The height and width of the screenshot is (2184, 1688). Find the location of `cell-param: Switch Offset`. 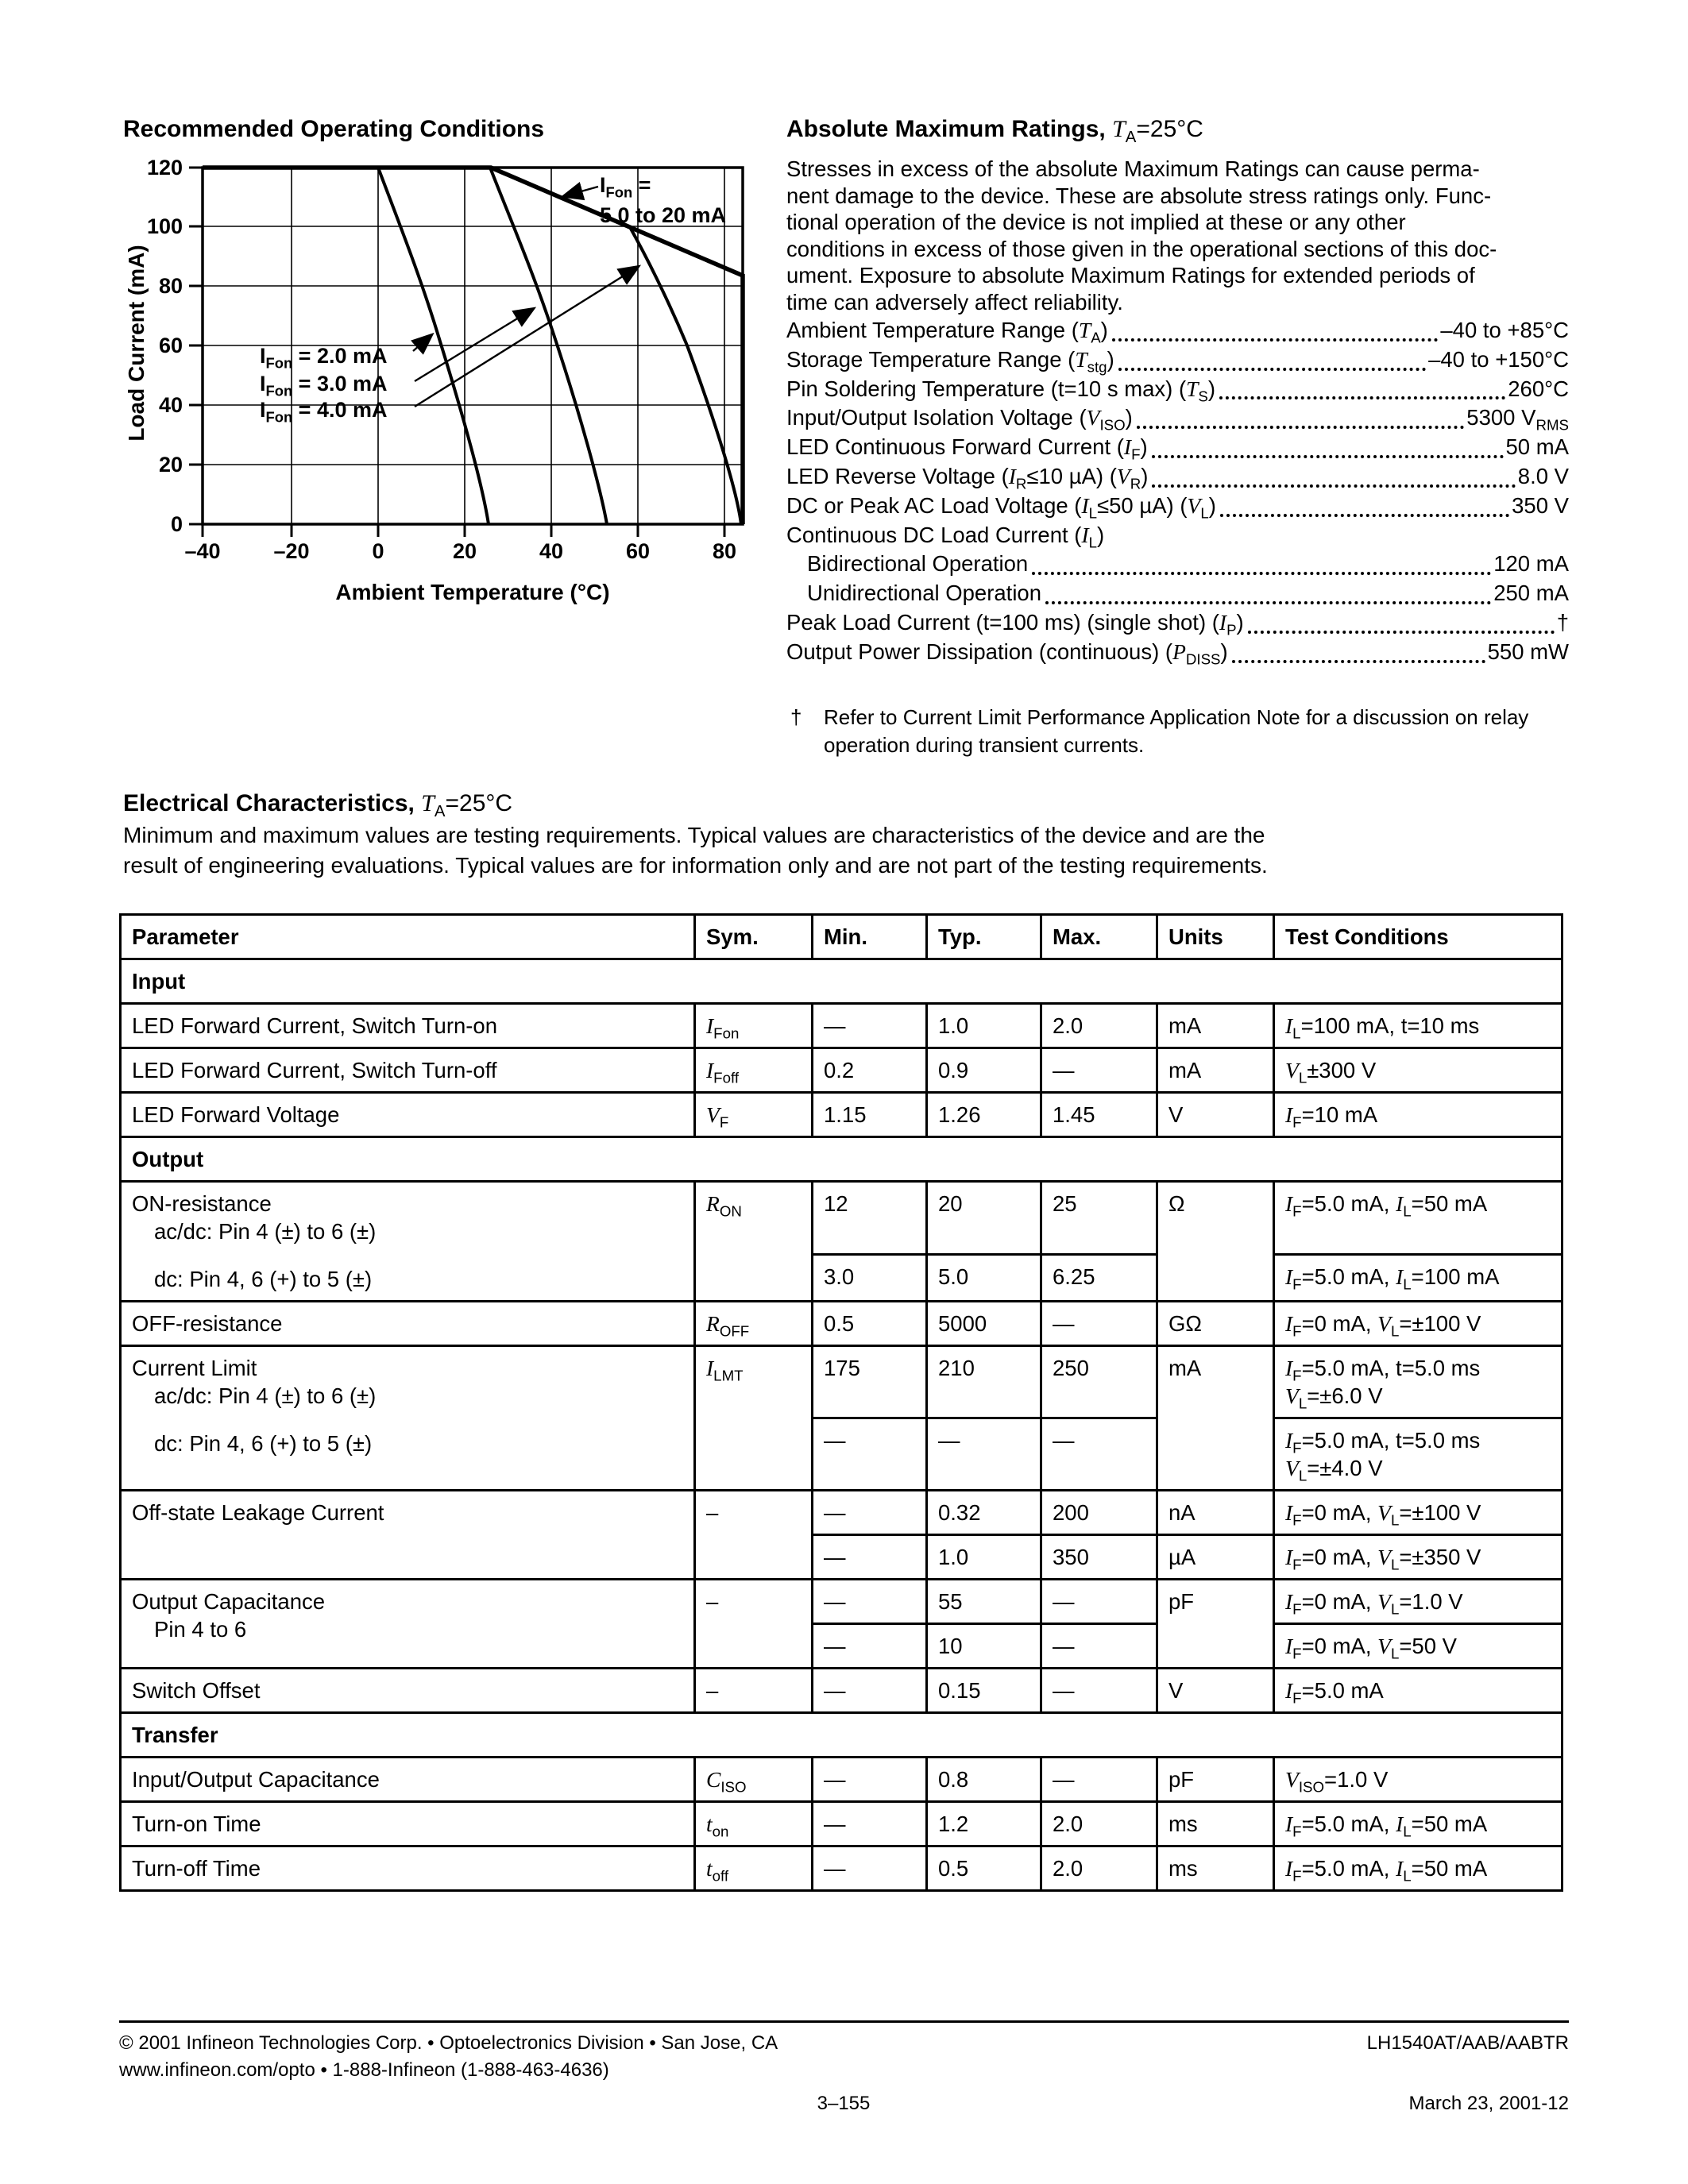

cell-param: Switch Offset is located at coordinates (407, 1690).